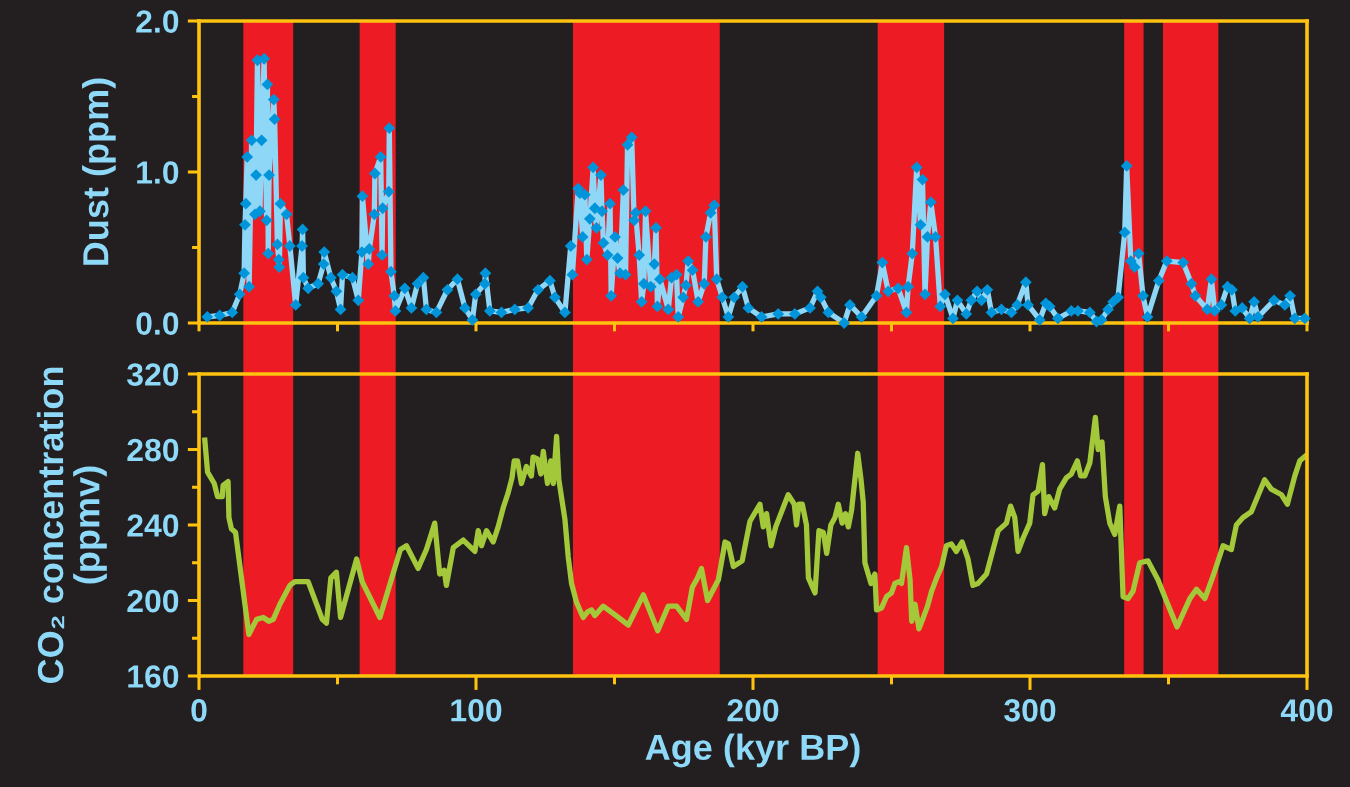 The width and height of the screenshot is (1350, 787). What do you see at coordinates (1030, 710) in the screenshot?
I see `x-tick-label: 300` at bounding box center [1030, 710].